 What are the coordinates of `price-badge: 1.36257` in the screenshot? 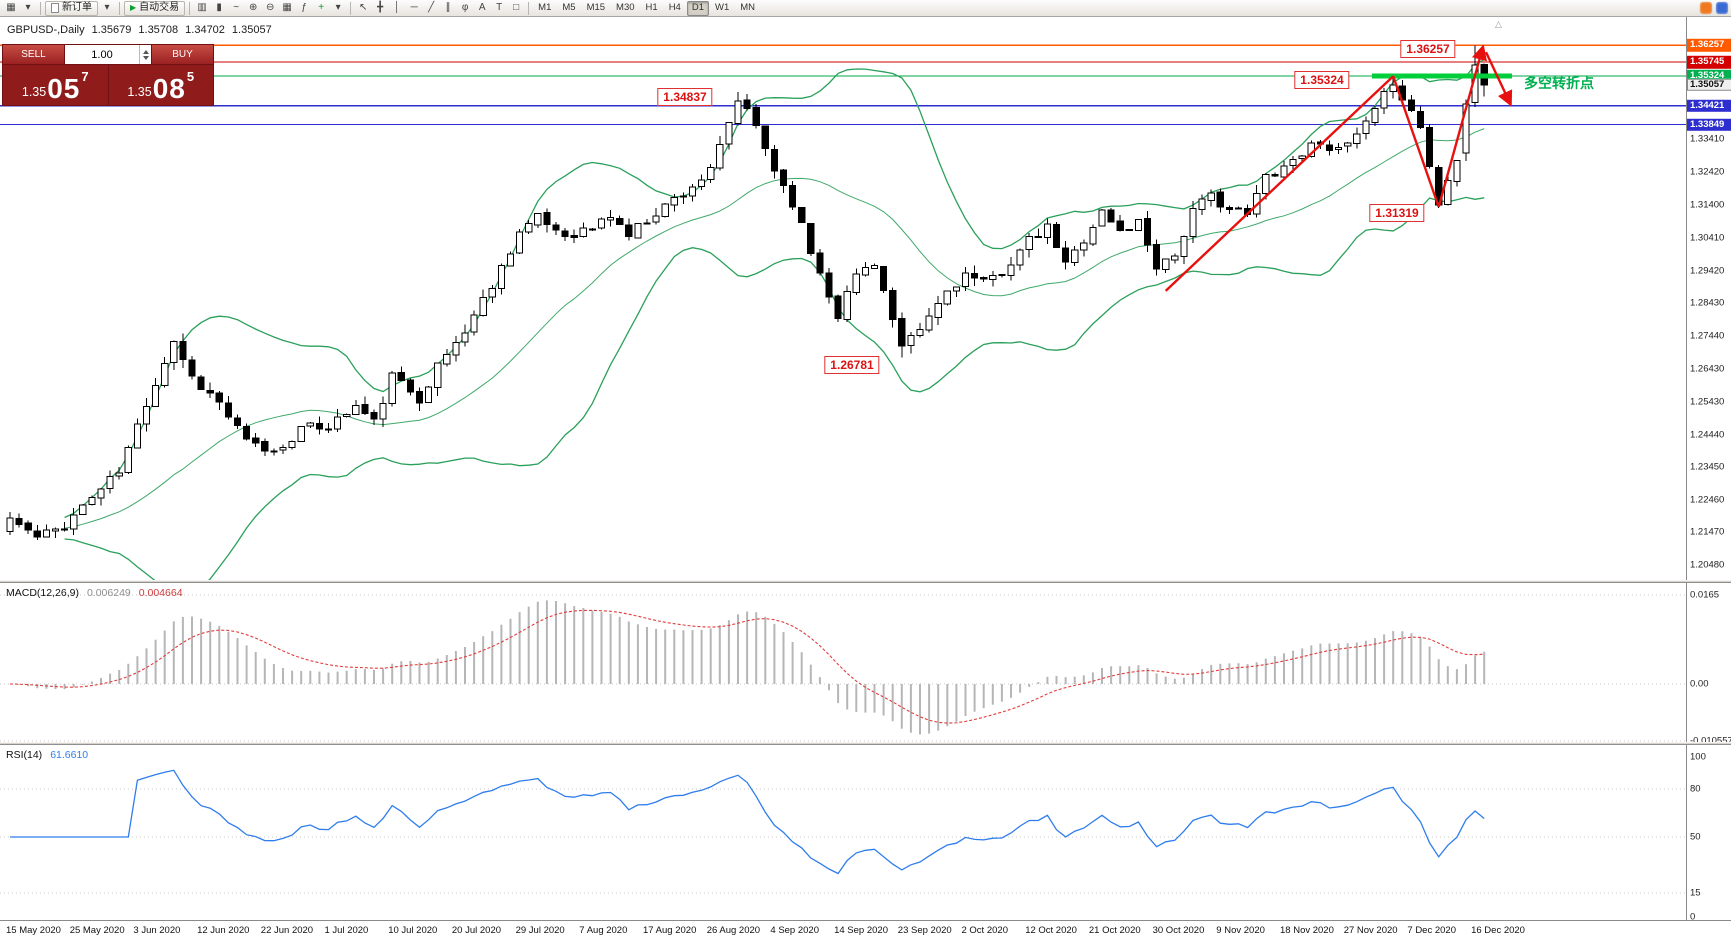 It's located at (1709, 45).